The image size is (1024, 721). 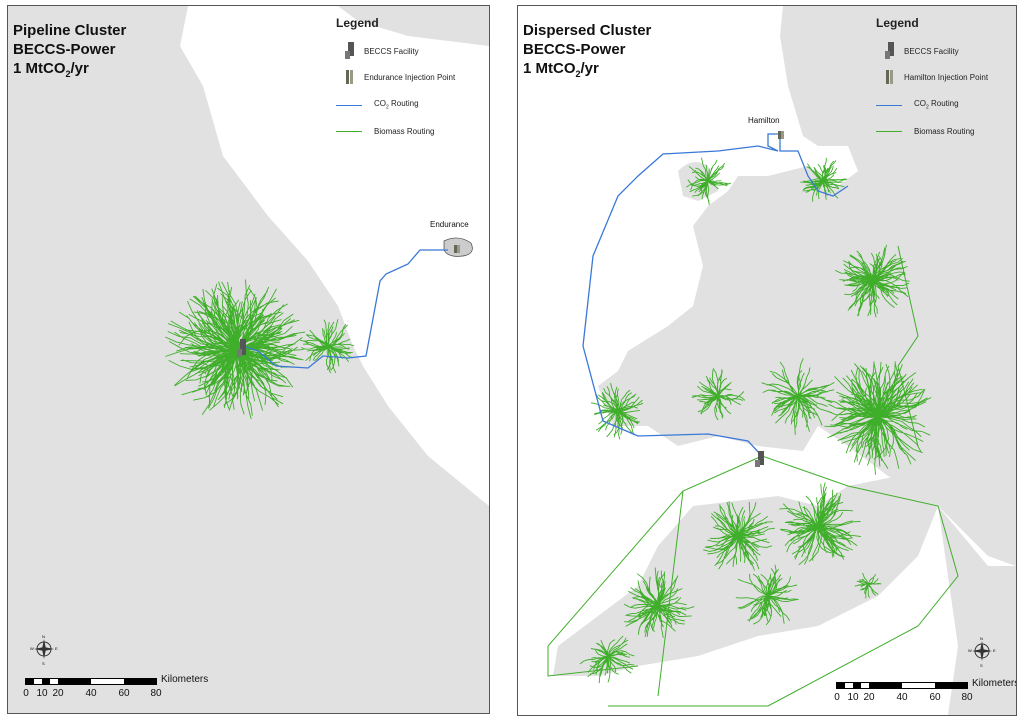 I want to click on place-label-endurance: Endurance, so click(x=449, y=224).